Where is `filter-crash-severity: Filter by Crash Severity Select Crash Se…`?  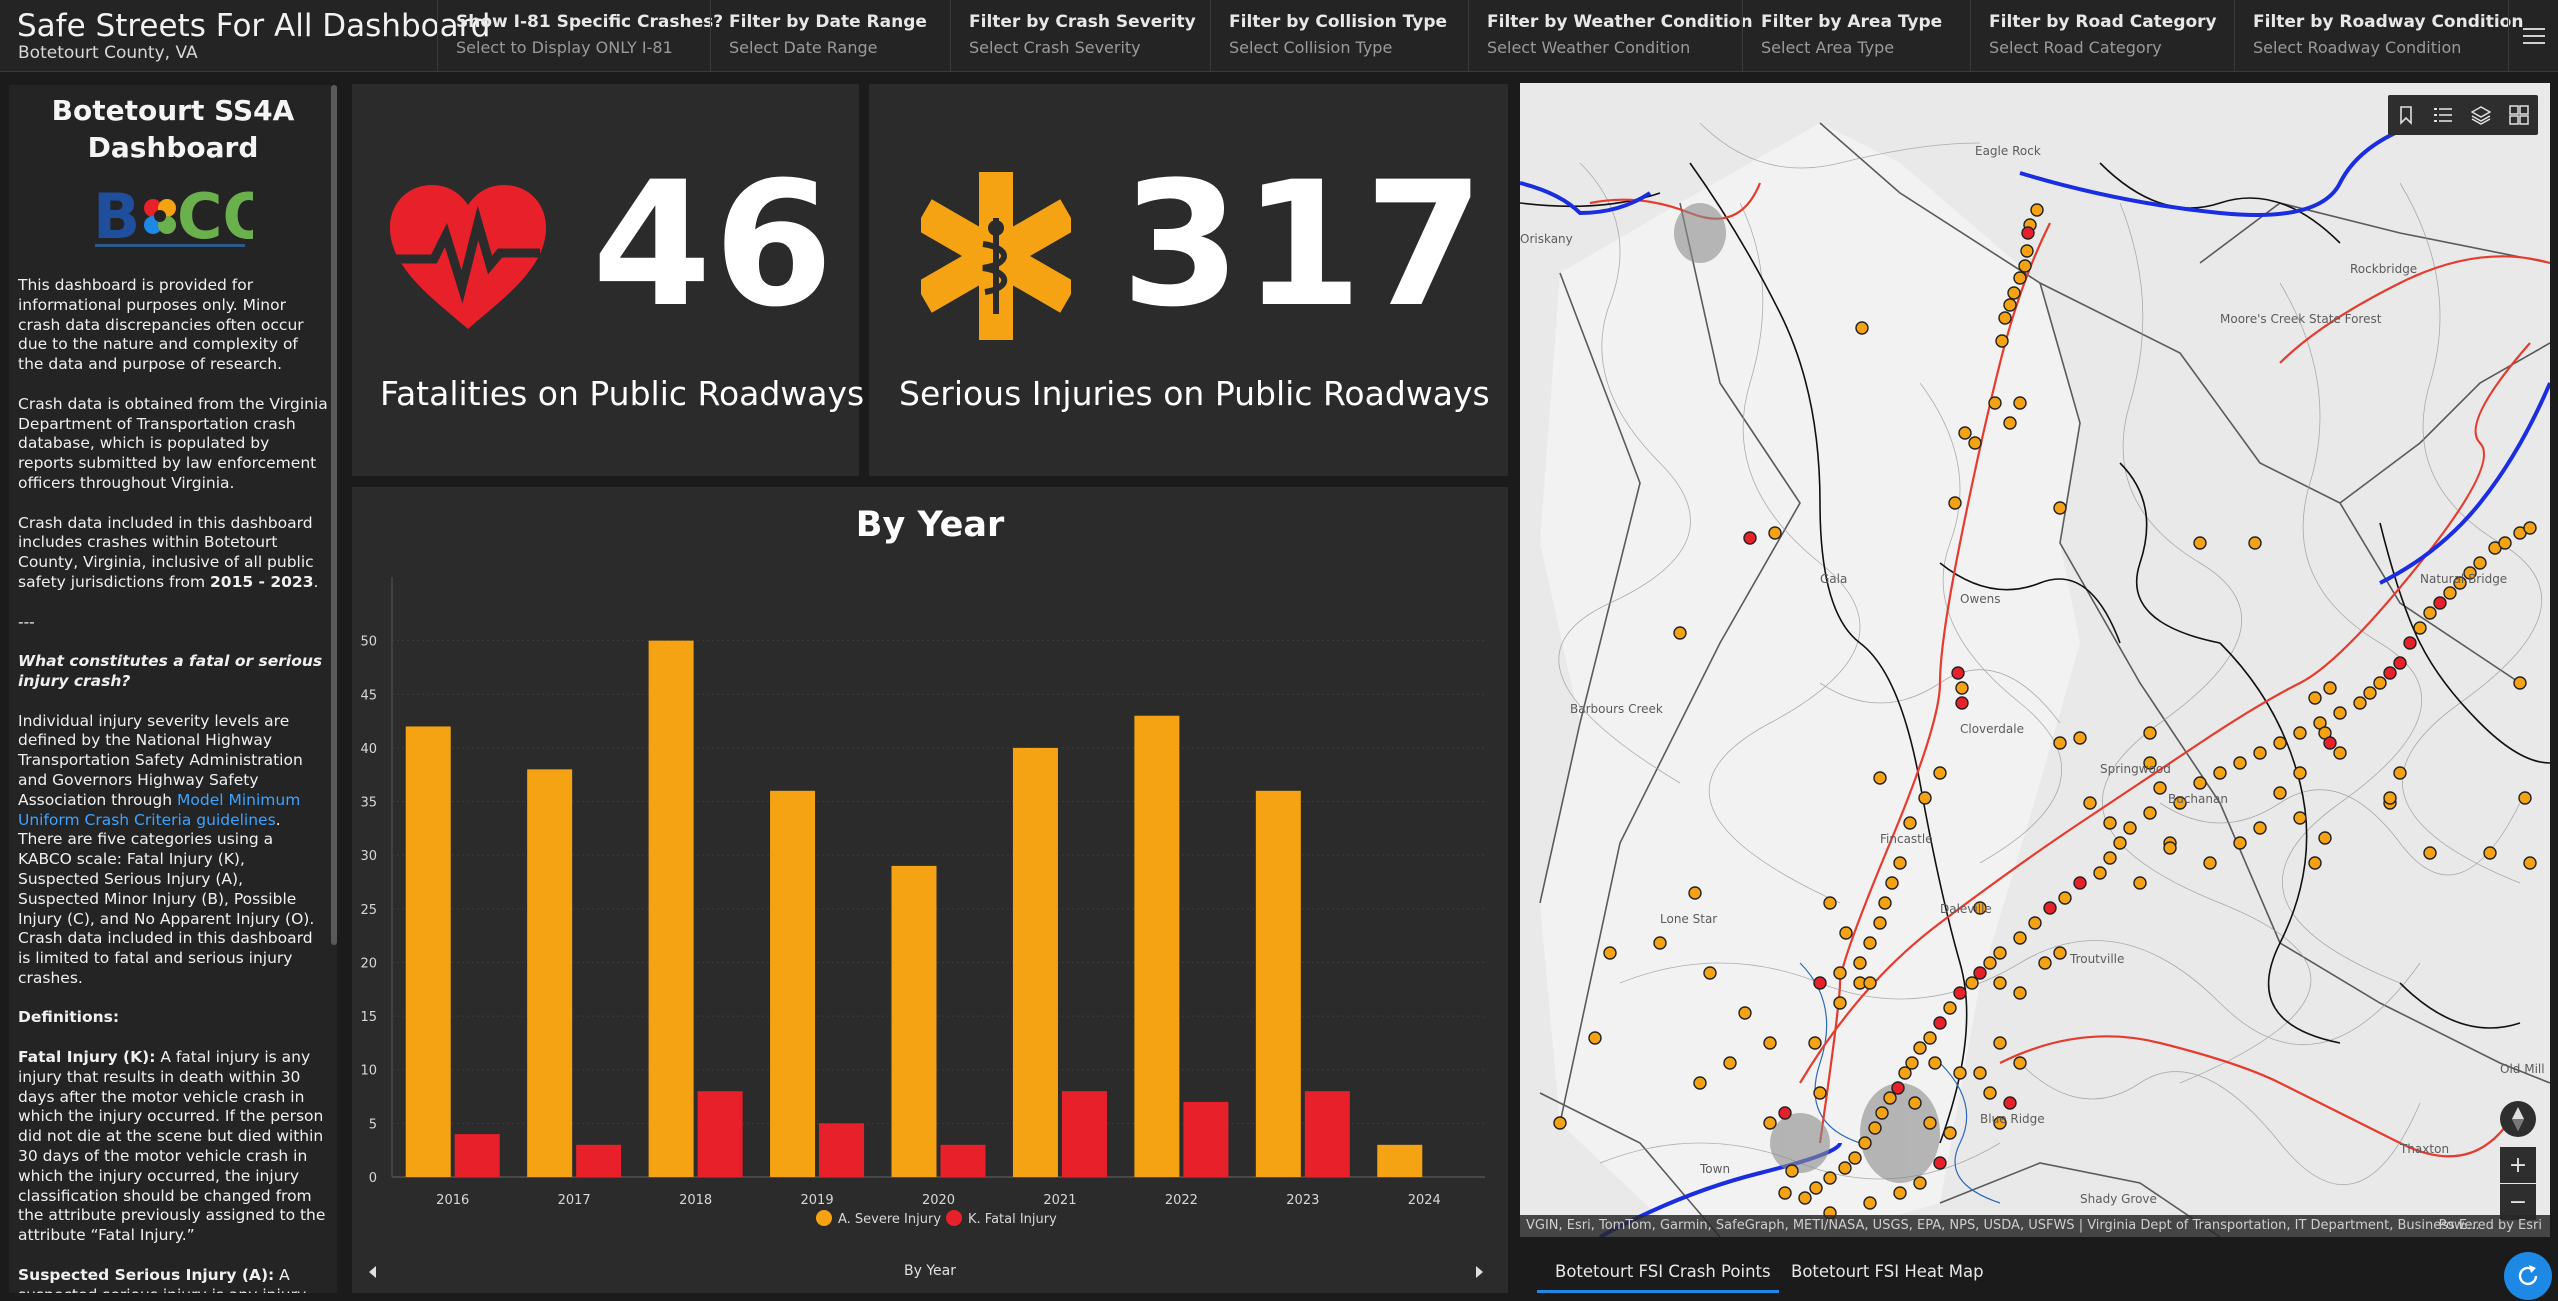 filter-crash-severity: Filter by Crash Severity Select Crash Se… is located at coordinates (1080, 36).